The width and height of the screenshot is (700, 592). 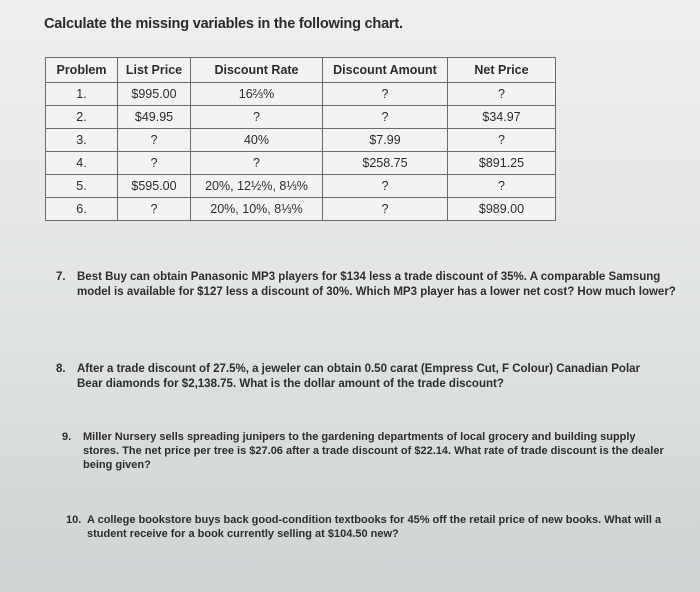 I want to click on table-cell: 3., so click(x=81, y=140).